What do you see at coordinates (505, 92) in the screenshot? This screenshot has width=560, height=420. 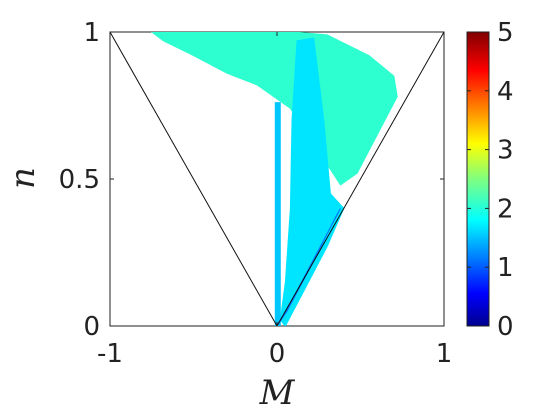 I see `colorbar-tick-label: 4` at bounding box center [505, 92].